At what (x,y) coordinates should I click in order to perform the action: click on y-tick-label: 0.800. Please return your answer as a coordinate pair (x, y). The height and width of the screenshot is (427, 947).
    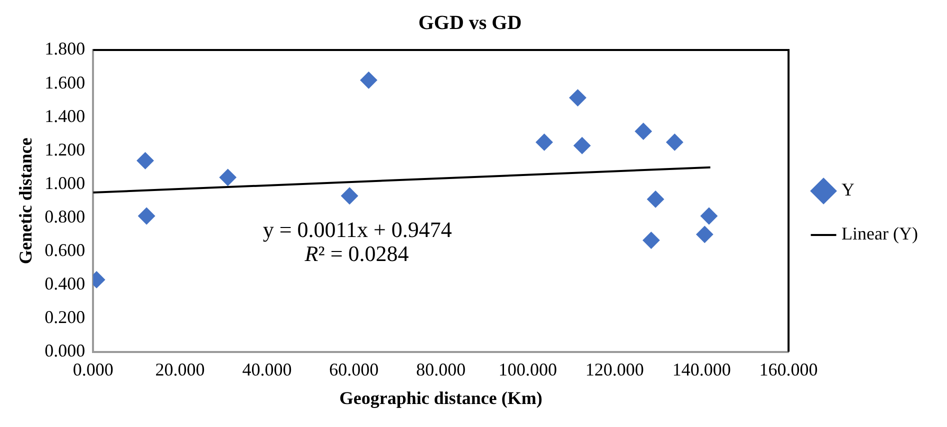
    Looking at the image, I should click on (65, 216).